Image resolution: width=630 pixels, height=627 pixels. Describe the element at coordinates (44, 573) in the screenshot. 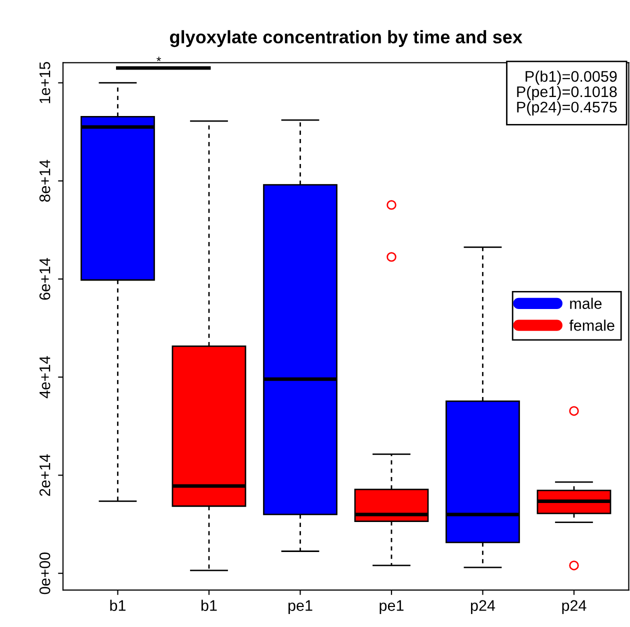

I see `y-tick-label: 0e+00` at that location.